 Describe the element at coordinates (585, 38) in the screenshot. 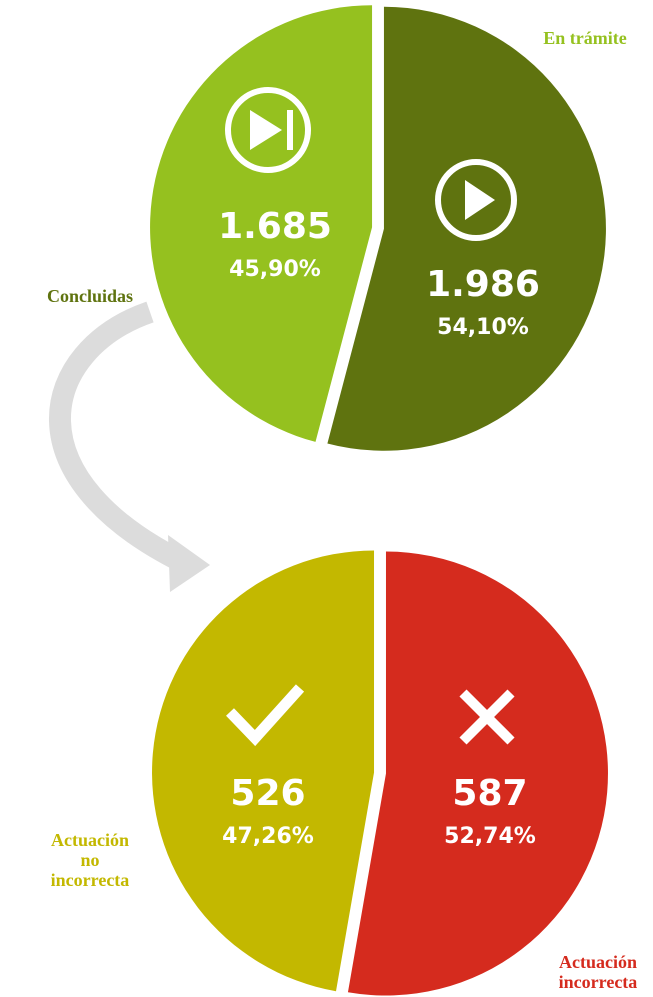

I see `category-label: En trámite` at that location.